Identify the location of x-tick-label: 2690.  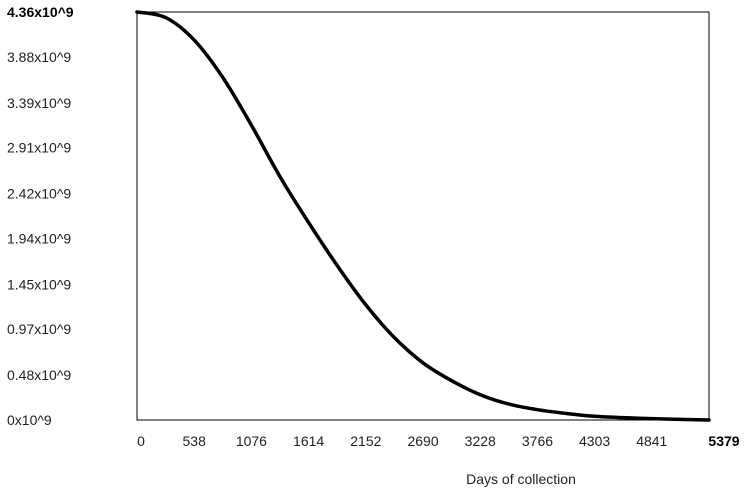
(422, 441).